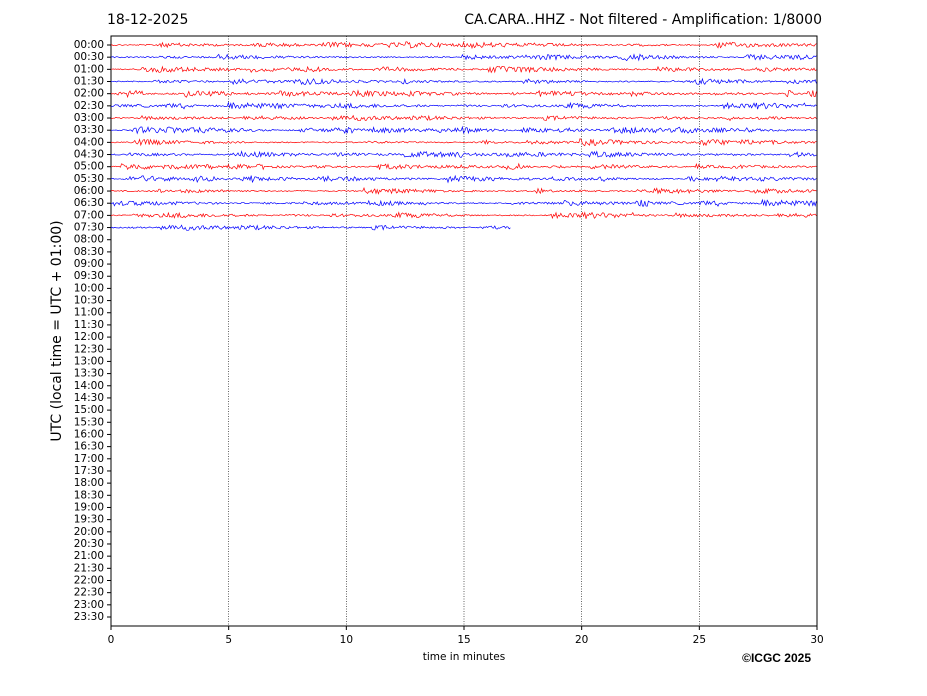 This screenshot has height=696, width=927. Describe the element at coordinates (89, 507) in the screenshot. I see `y-tick-label: 19:00` at that location.